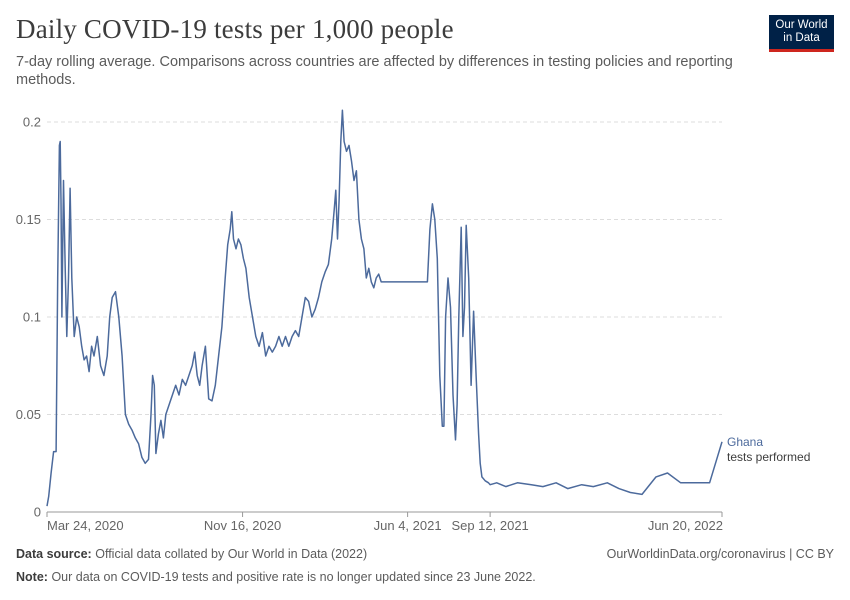 Image resolution: width=850 pixels, height=600 pixels. I want to click on x-tick-label: Jun 4, 2021, so click(408, 525).